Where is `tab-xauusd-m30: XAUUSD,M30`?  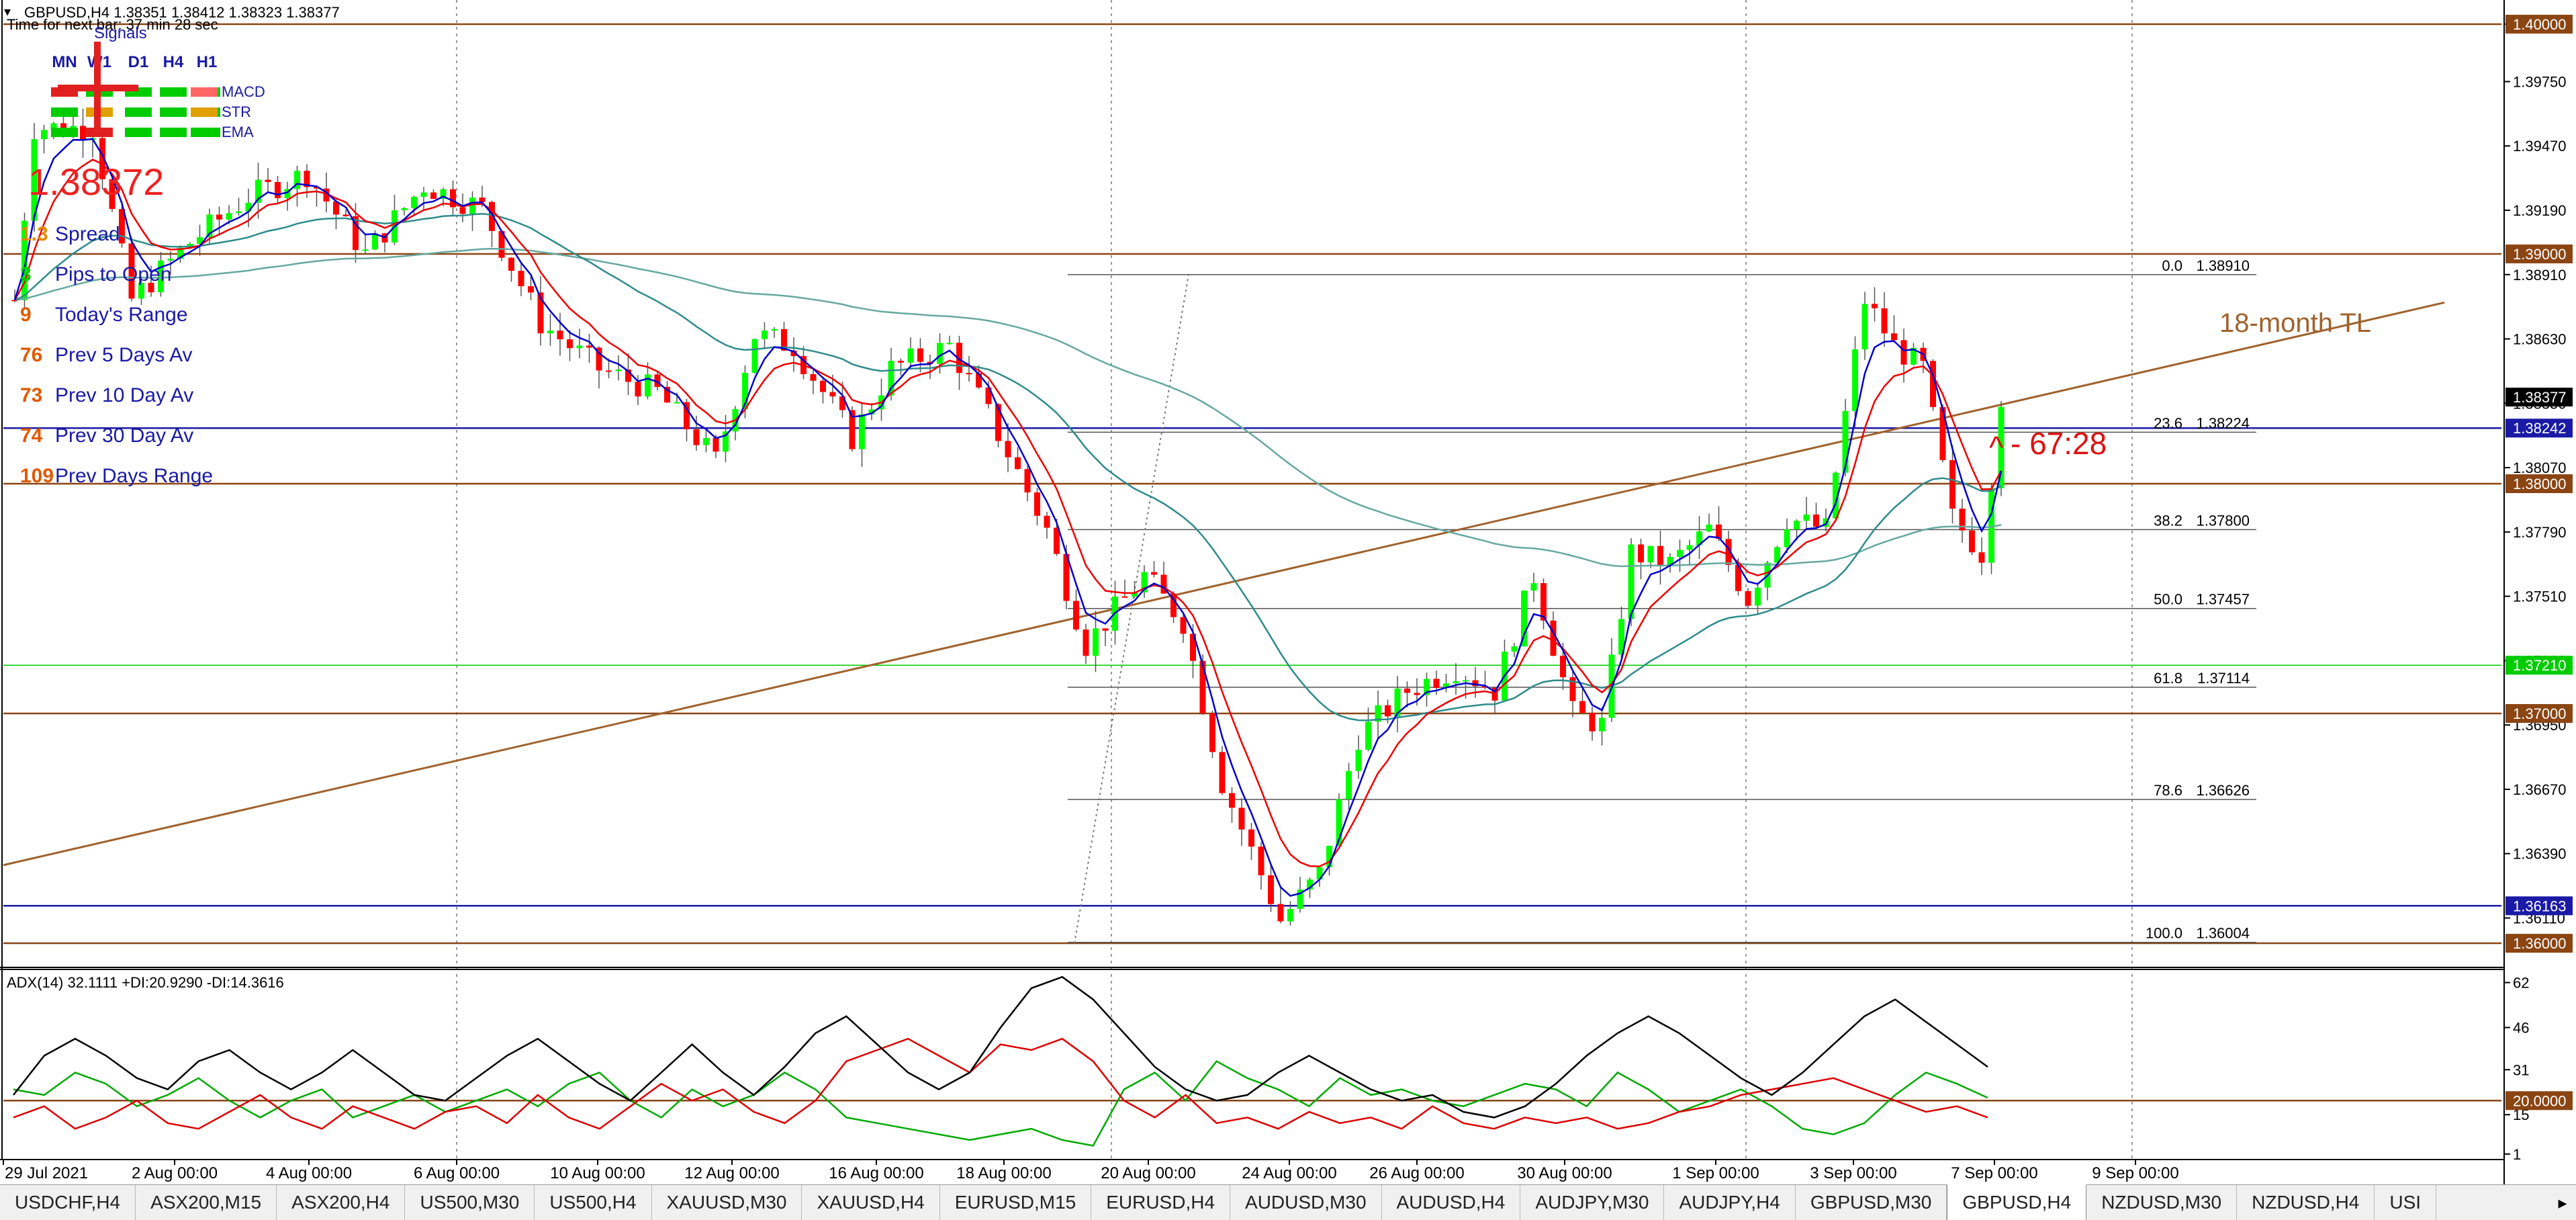
tab-xauusd-m30: XAUUSD,M30 is located at coordinates (727, 1202).